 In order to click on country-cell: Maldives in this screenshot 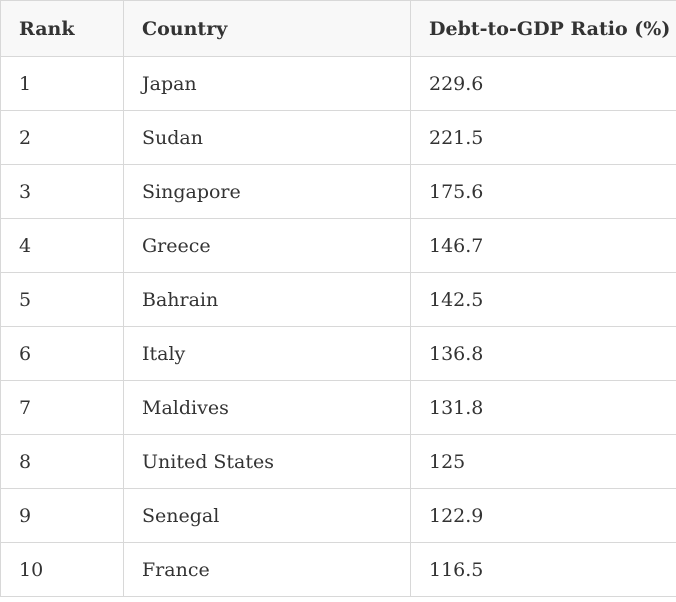, I will do `click(267, 407)`.